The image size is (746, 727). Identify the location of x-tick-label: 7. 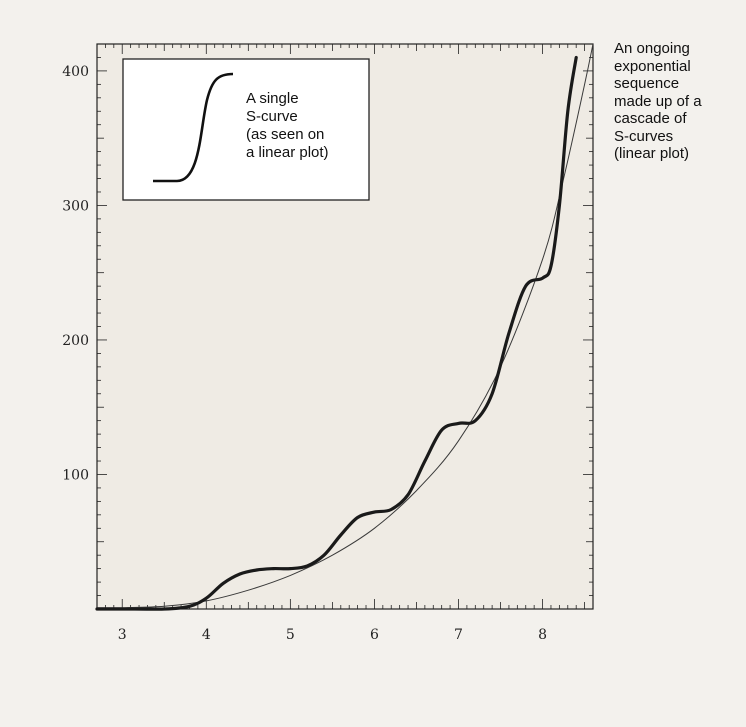
(458, 635).